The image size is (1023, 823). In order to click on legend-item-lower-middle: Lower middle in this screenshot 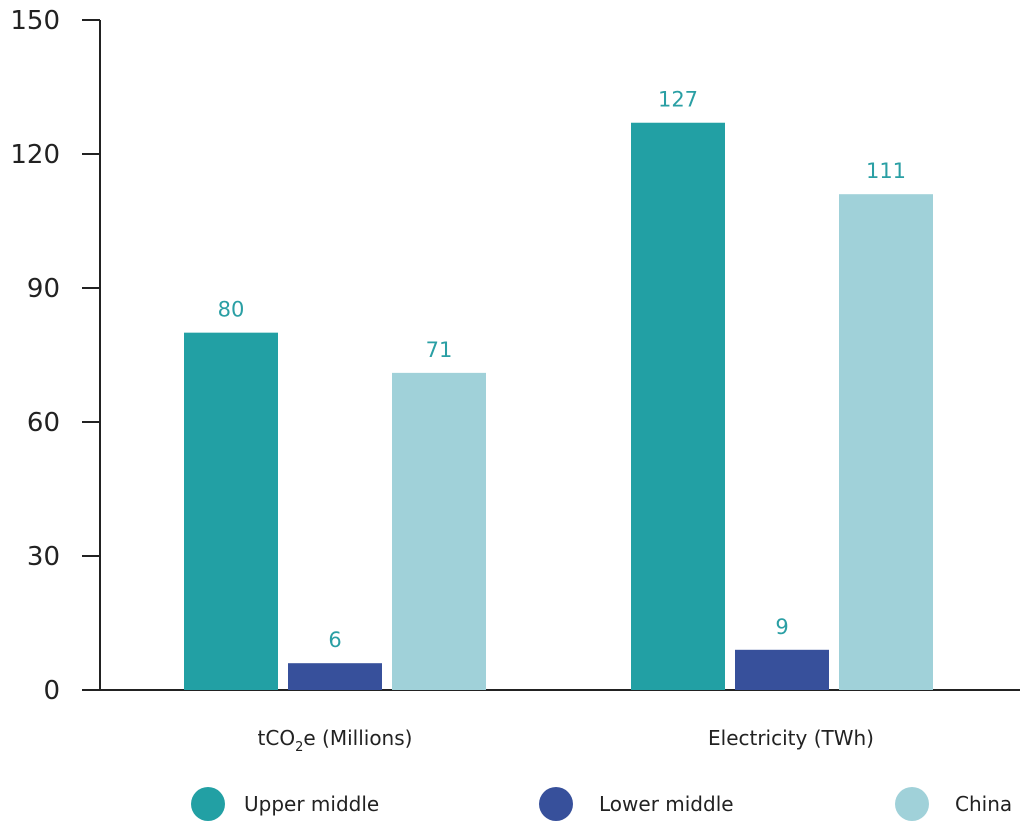, I will do `click(636, 804)`.